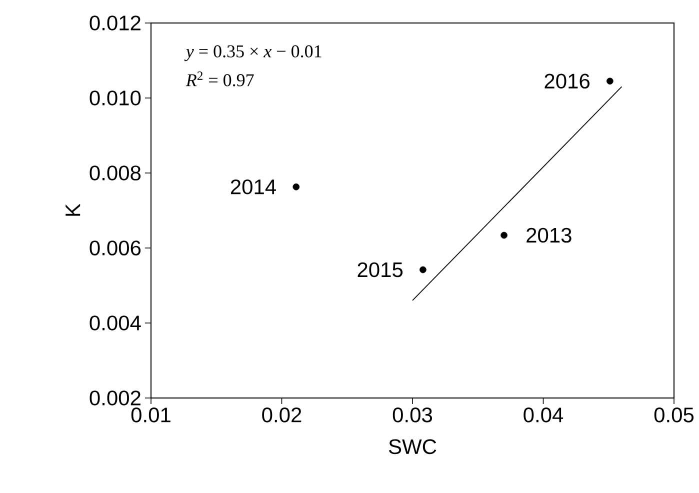 Image resolution: width=699 pixels, height=493 pixels. What do you see at coordinates (115, 248) in the screenshot?
I see `y-tick-label: 0.006` at bounding box center [115, 248].